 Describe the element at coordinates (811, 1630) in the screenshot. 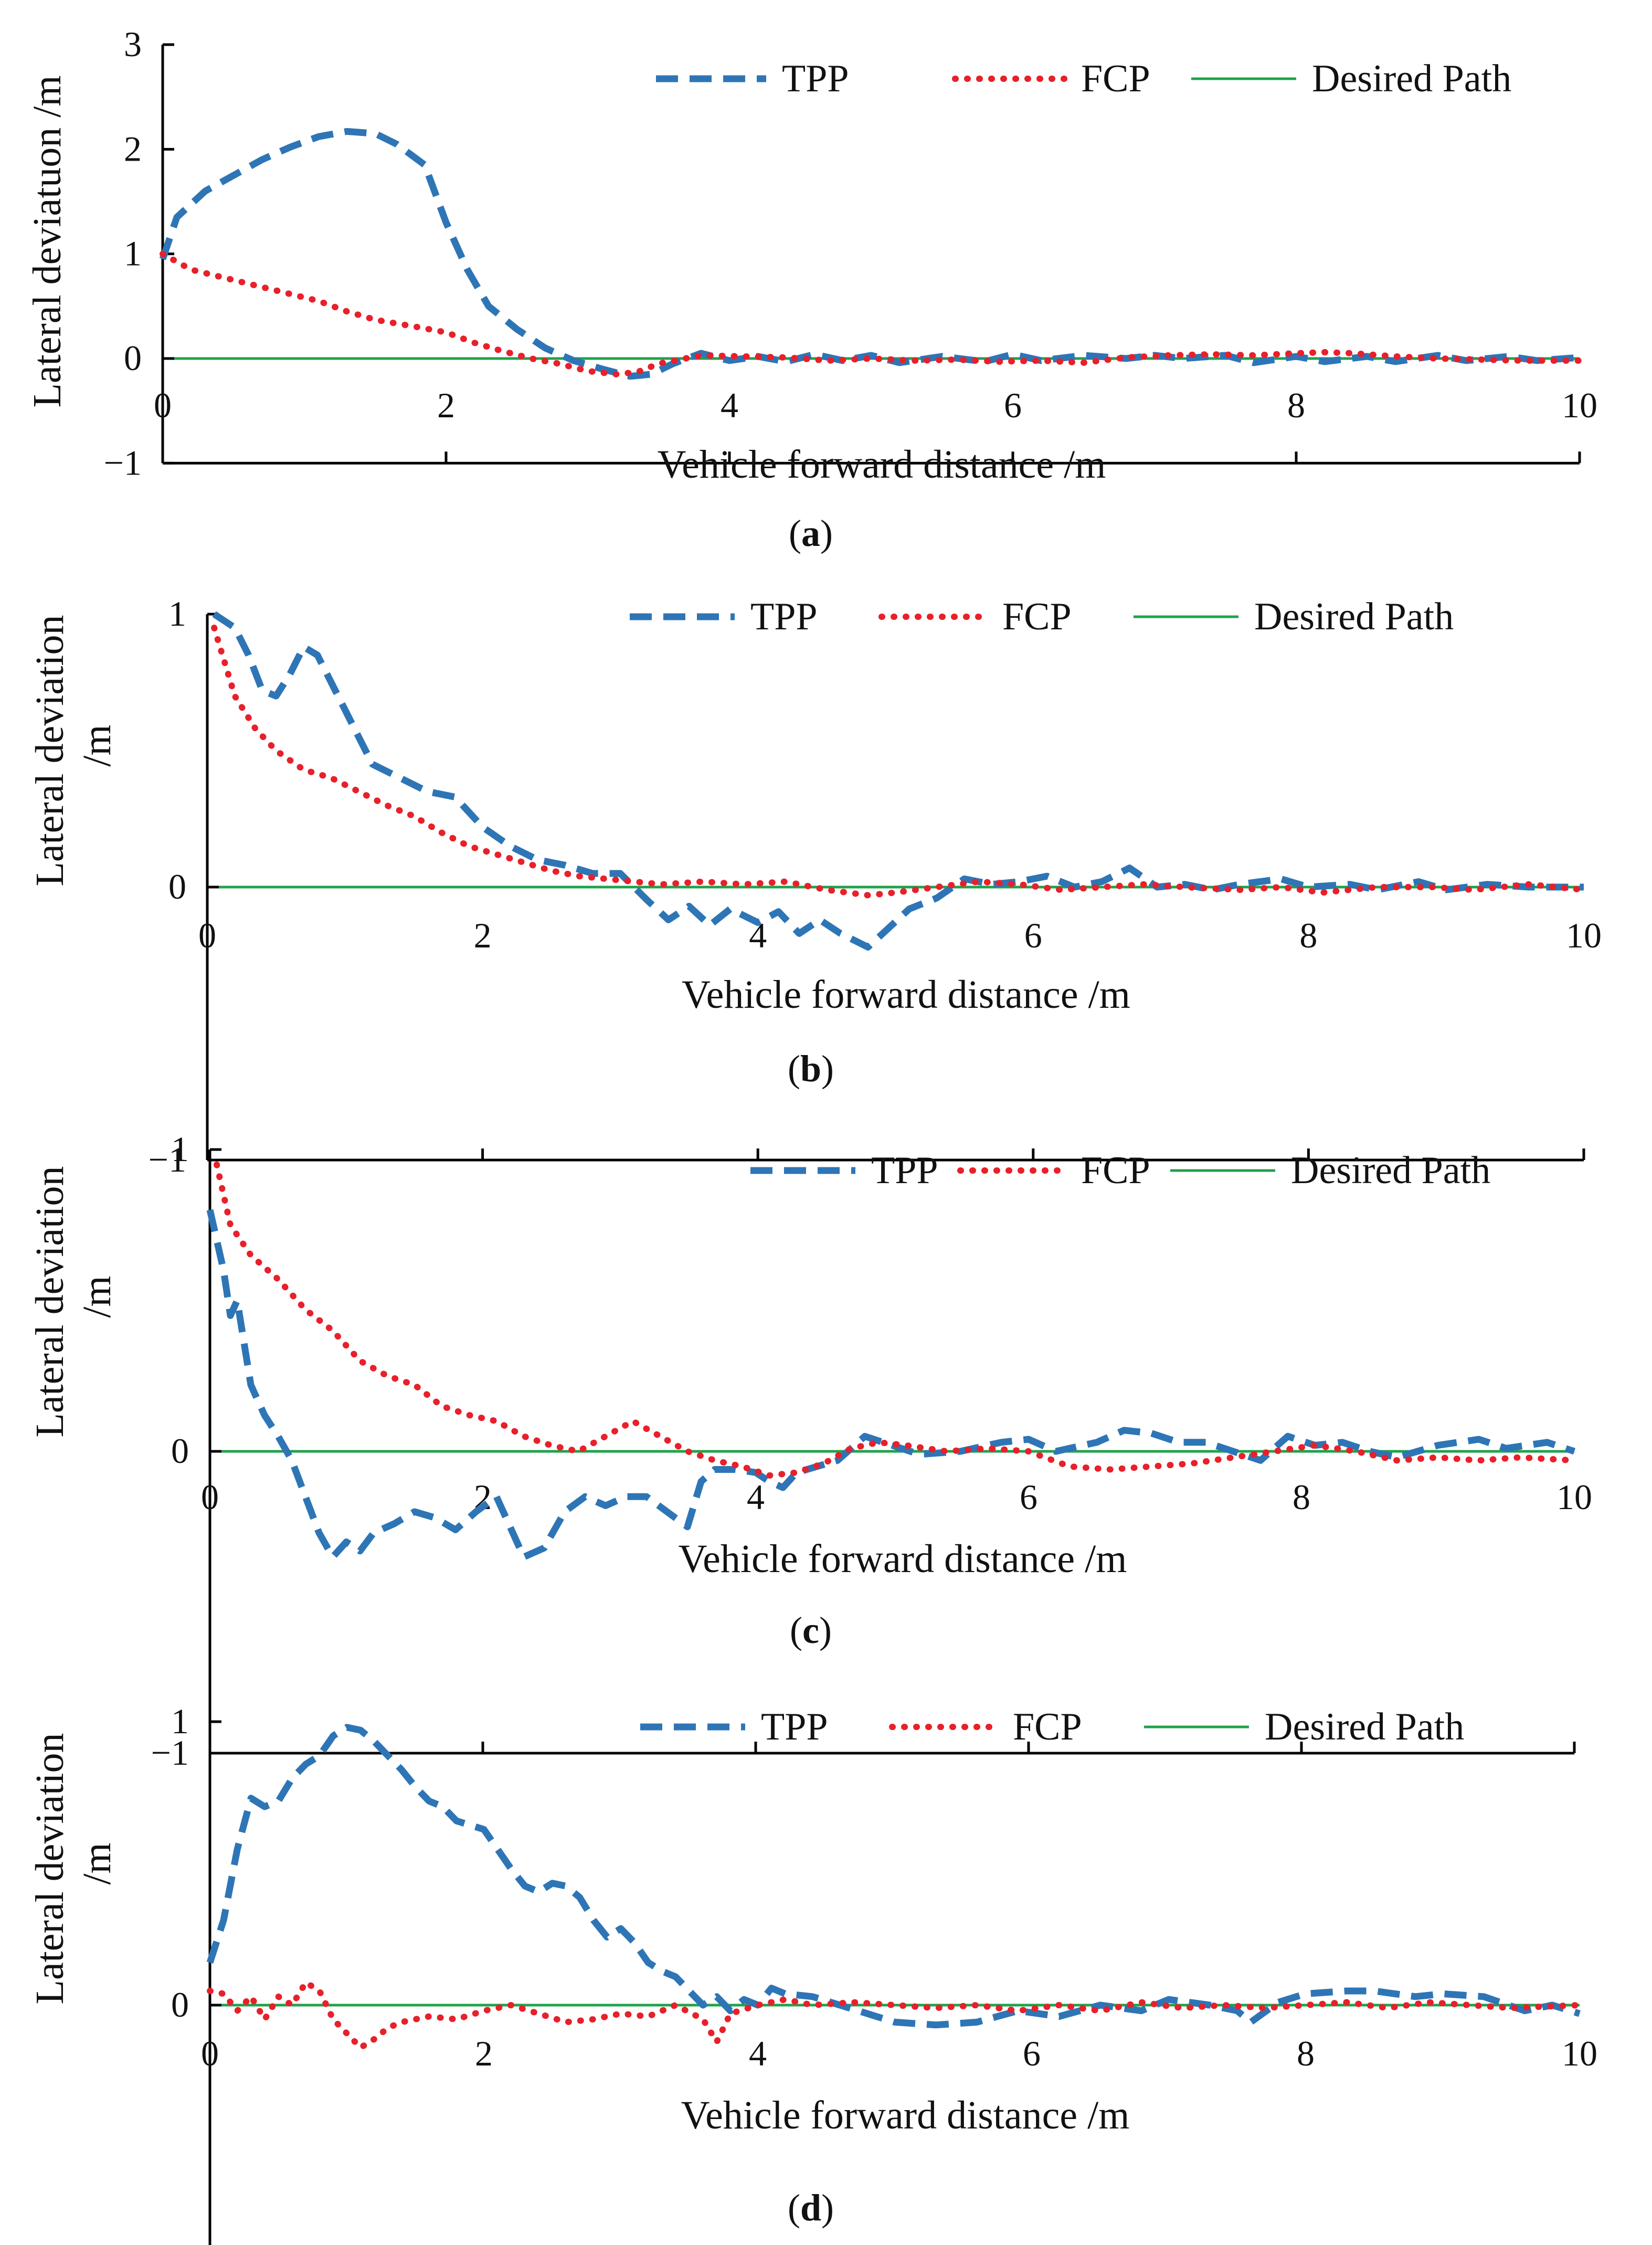

I see `panel-caption: (c)` at that location.